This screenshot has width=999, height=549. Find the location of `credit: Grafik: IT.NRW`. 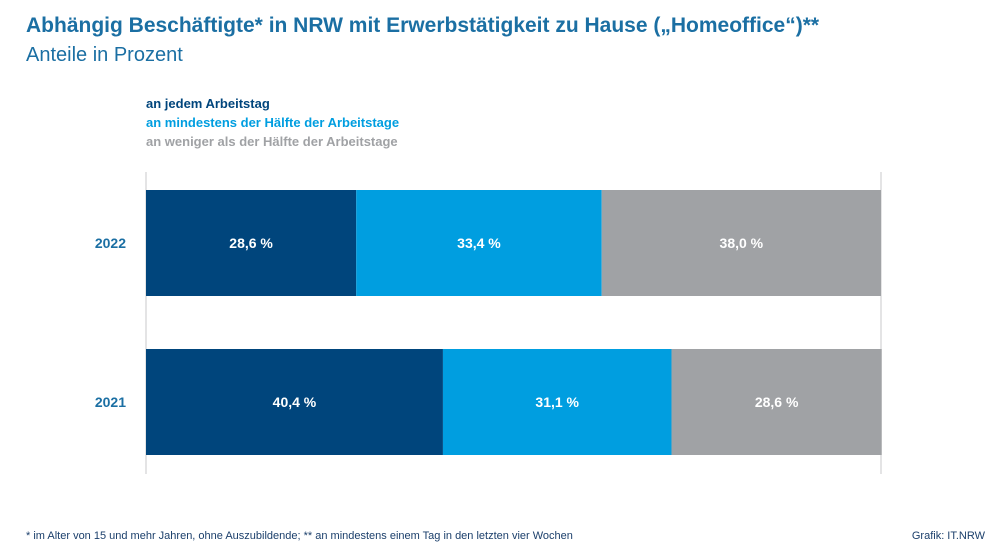

credit: Grafik: IT.NRW is located at coordinates (948, 536).